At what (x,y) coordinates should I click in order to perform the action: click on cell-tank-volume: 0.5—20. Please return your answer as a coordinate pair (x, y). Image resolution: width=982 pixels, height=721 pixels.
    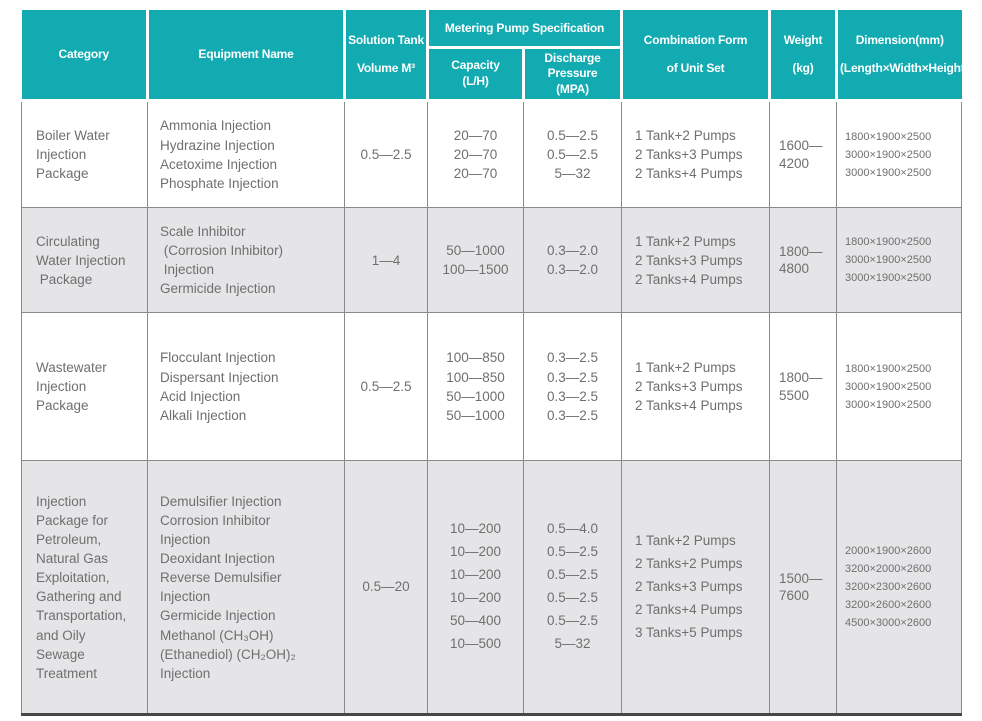
    Looking at the image, I should click on (386, 588).